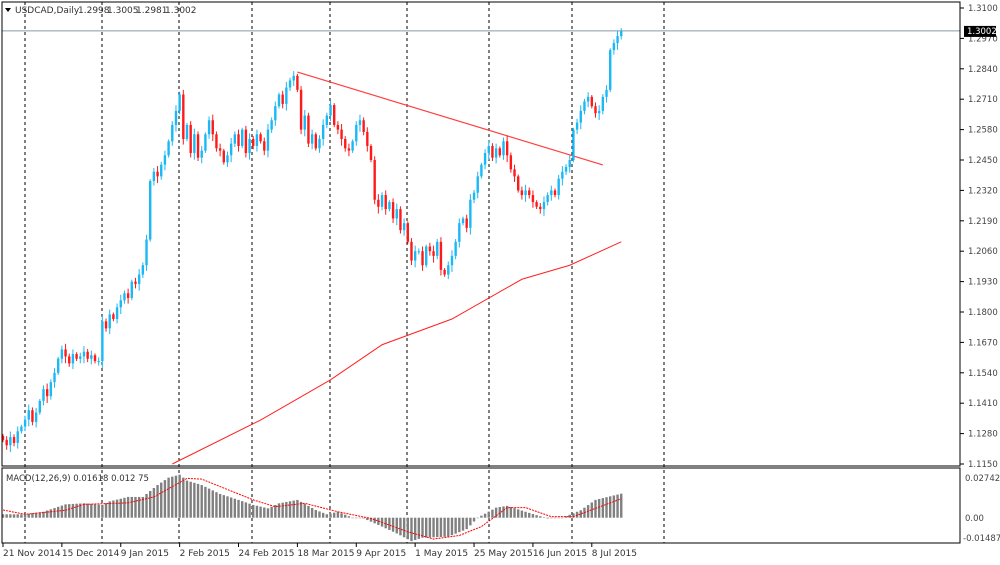 The height and width of the screenshot is (565, 1000). What do you see at coordinates (982, 479) in the screenshot?
I see `macd-tick-top: 0.02742` at bounding box center [982, 479].